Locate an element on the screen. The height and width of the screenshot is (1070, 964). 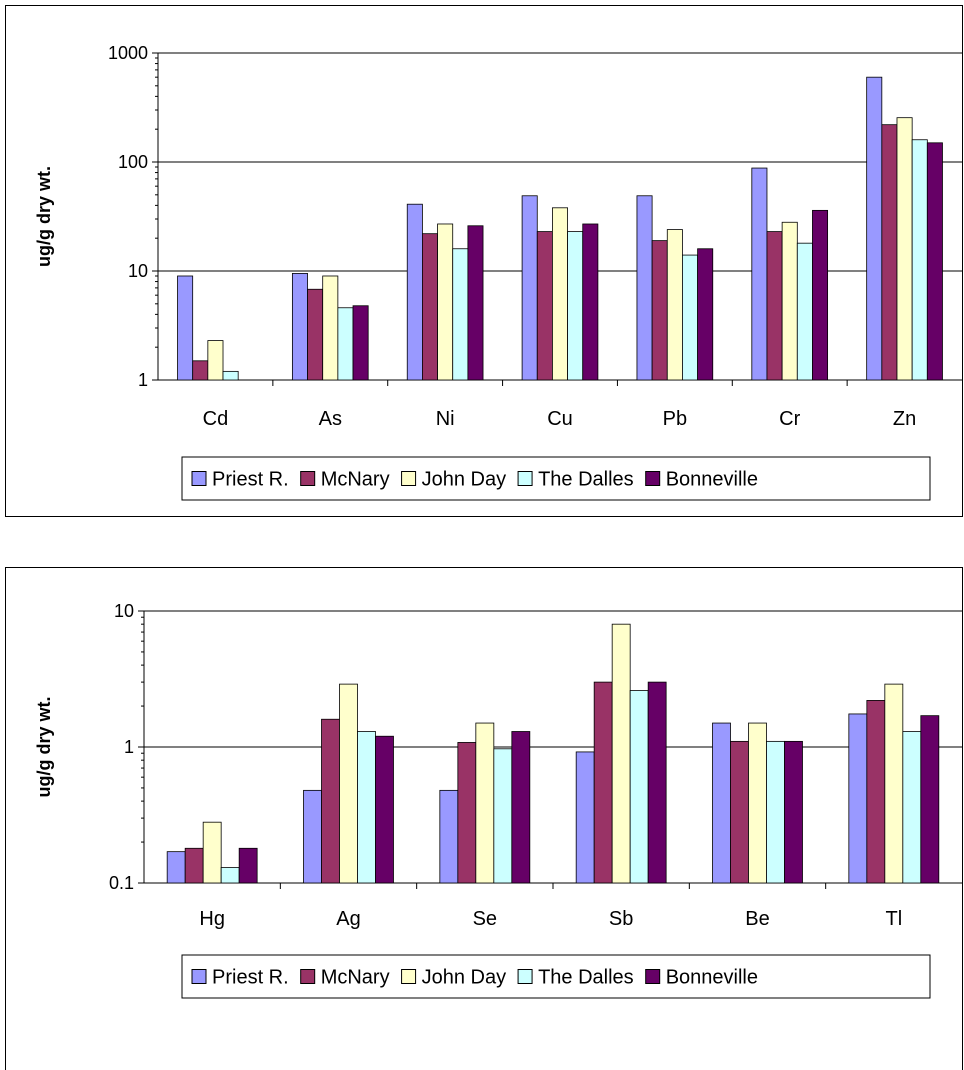
category-label: Cu is located at coordinates (560, 419).